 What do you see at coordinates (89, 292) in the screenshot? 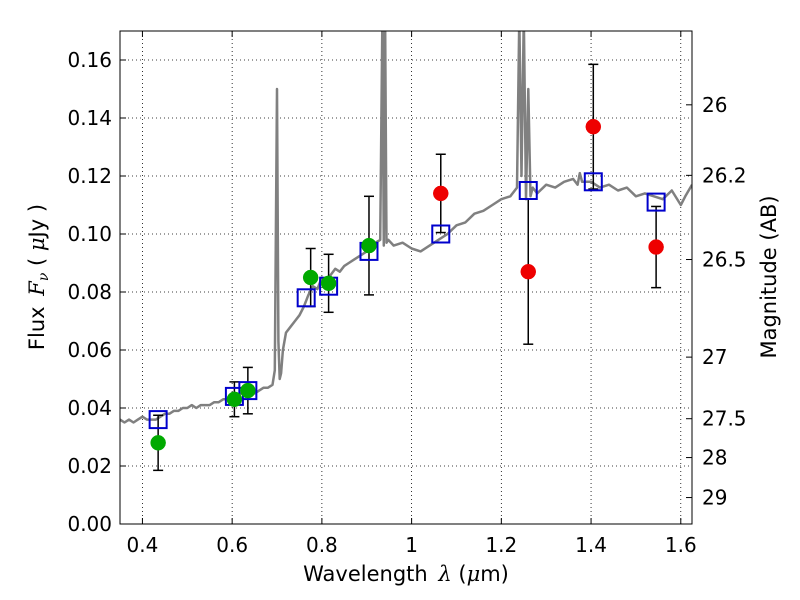
I see `y-tick-label: 0.08` at bounding box center [89, 292].